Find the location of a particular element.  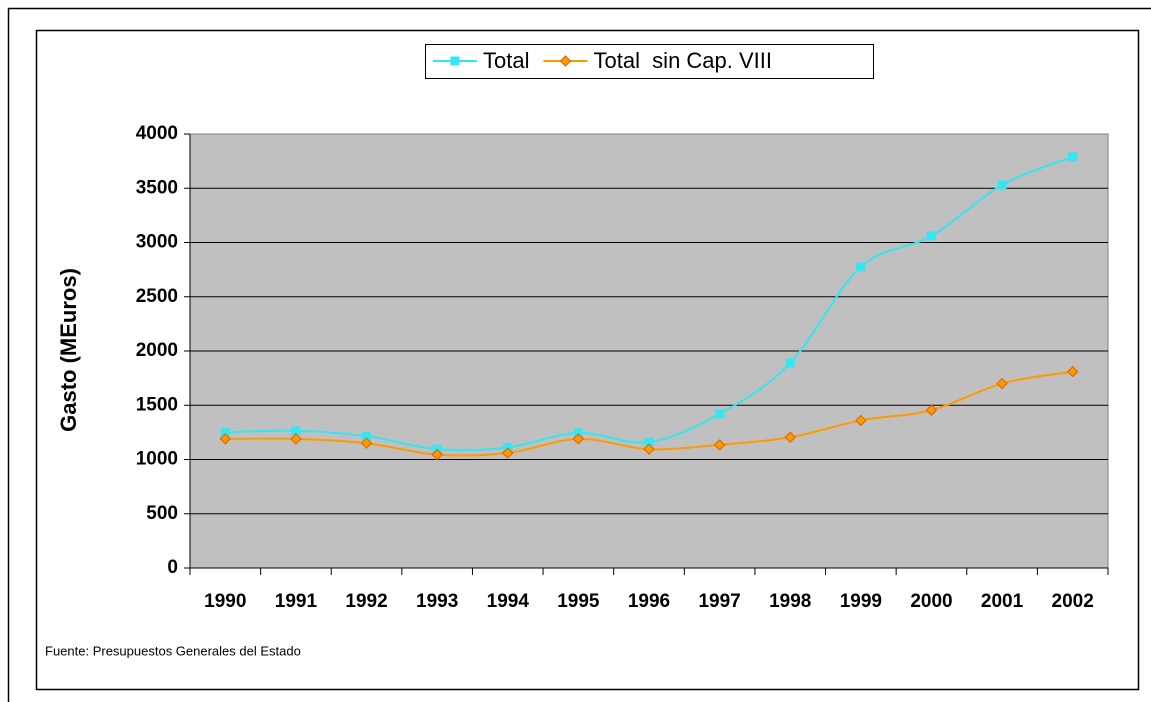

y-tick-label: 1000 is located at coordinates (157, 459).